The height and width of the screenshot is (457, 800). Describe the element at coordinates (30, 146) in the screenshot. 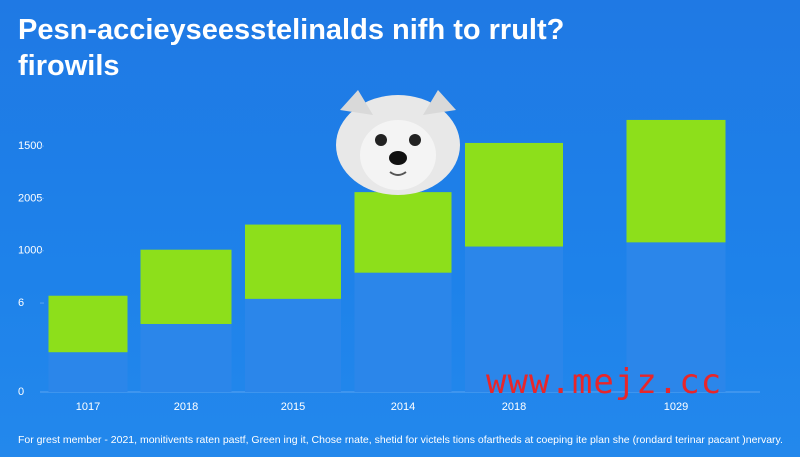

I see `y-tick-label: 1500` at that location.